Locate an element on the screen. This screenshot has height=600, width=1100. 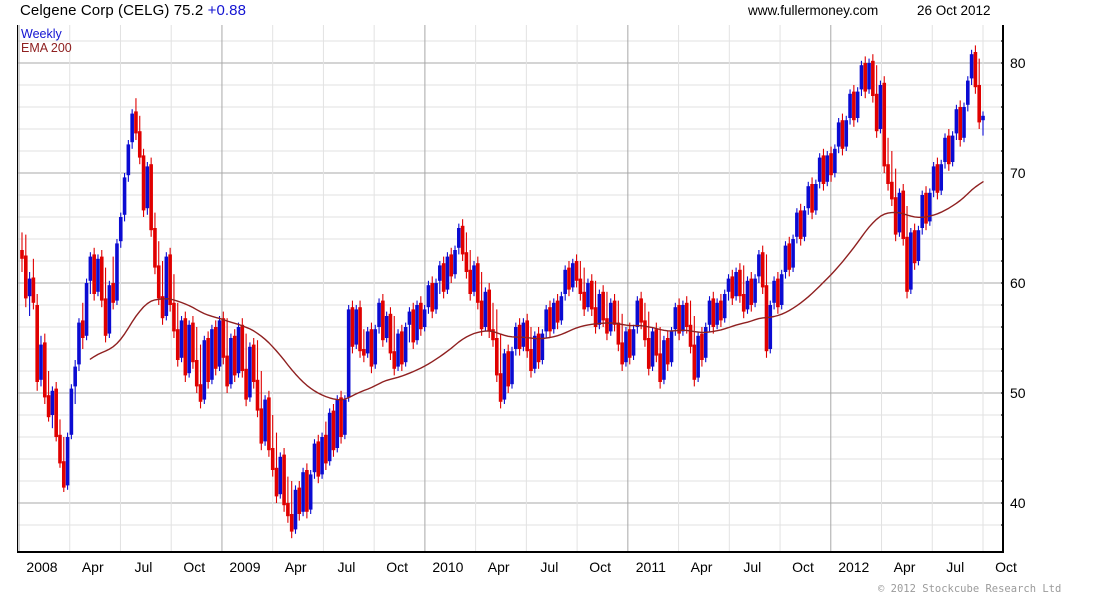
x-tick-label-2012: 2012 is located at coordinates (854, 567).